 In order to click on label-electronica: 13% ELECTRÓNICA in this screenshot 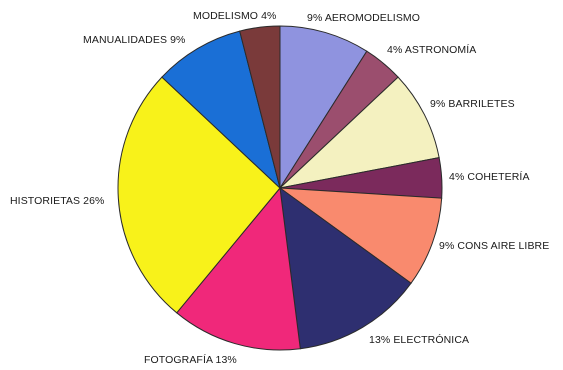, I will do `click(419, 340)`.